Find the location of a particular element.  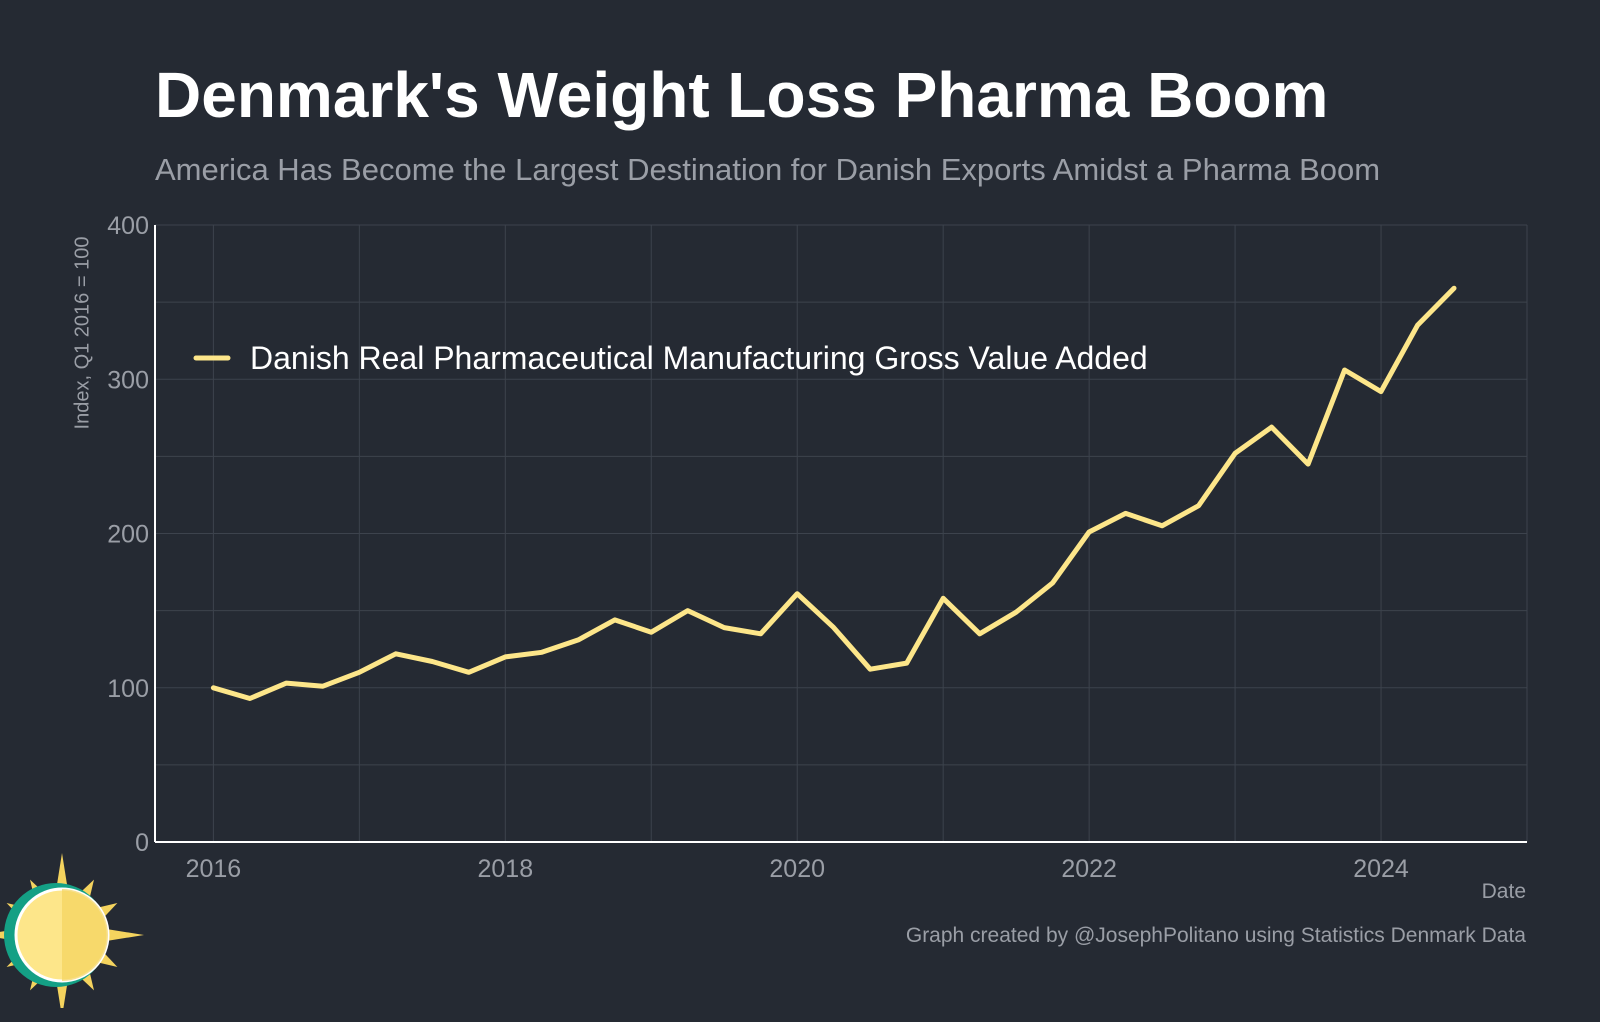

sun-logo-icon is located at coordinates (72, 930).